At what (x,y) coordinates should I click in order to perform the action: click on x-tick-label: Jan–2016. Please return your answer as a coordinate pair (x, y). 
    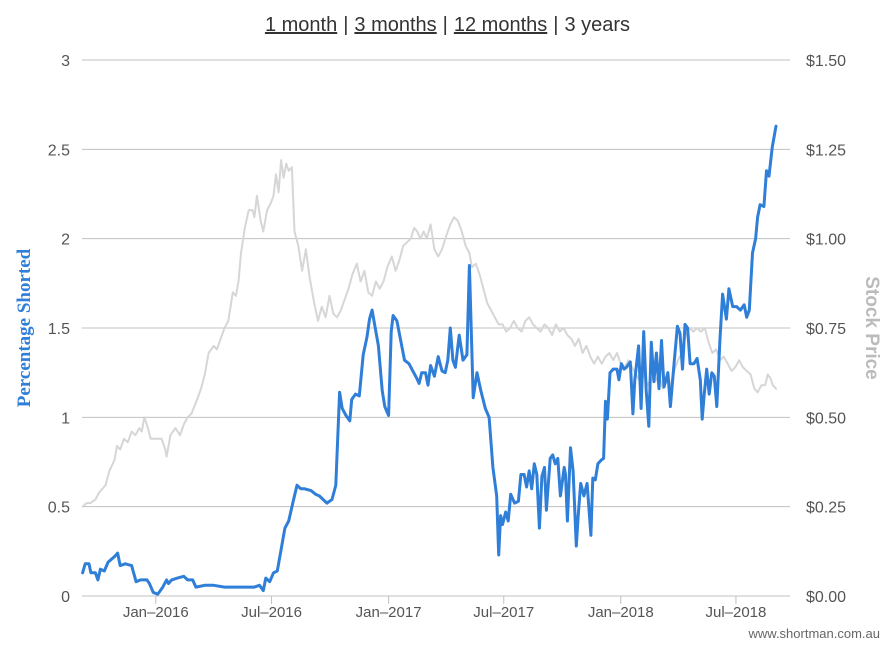
    Looking at the image, I should click on (156, 612).